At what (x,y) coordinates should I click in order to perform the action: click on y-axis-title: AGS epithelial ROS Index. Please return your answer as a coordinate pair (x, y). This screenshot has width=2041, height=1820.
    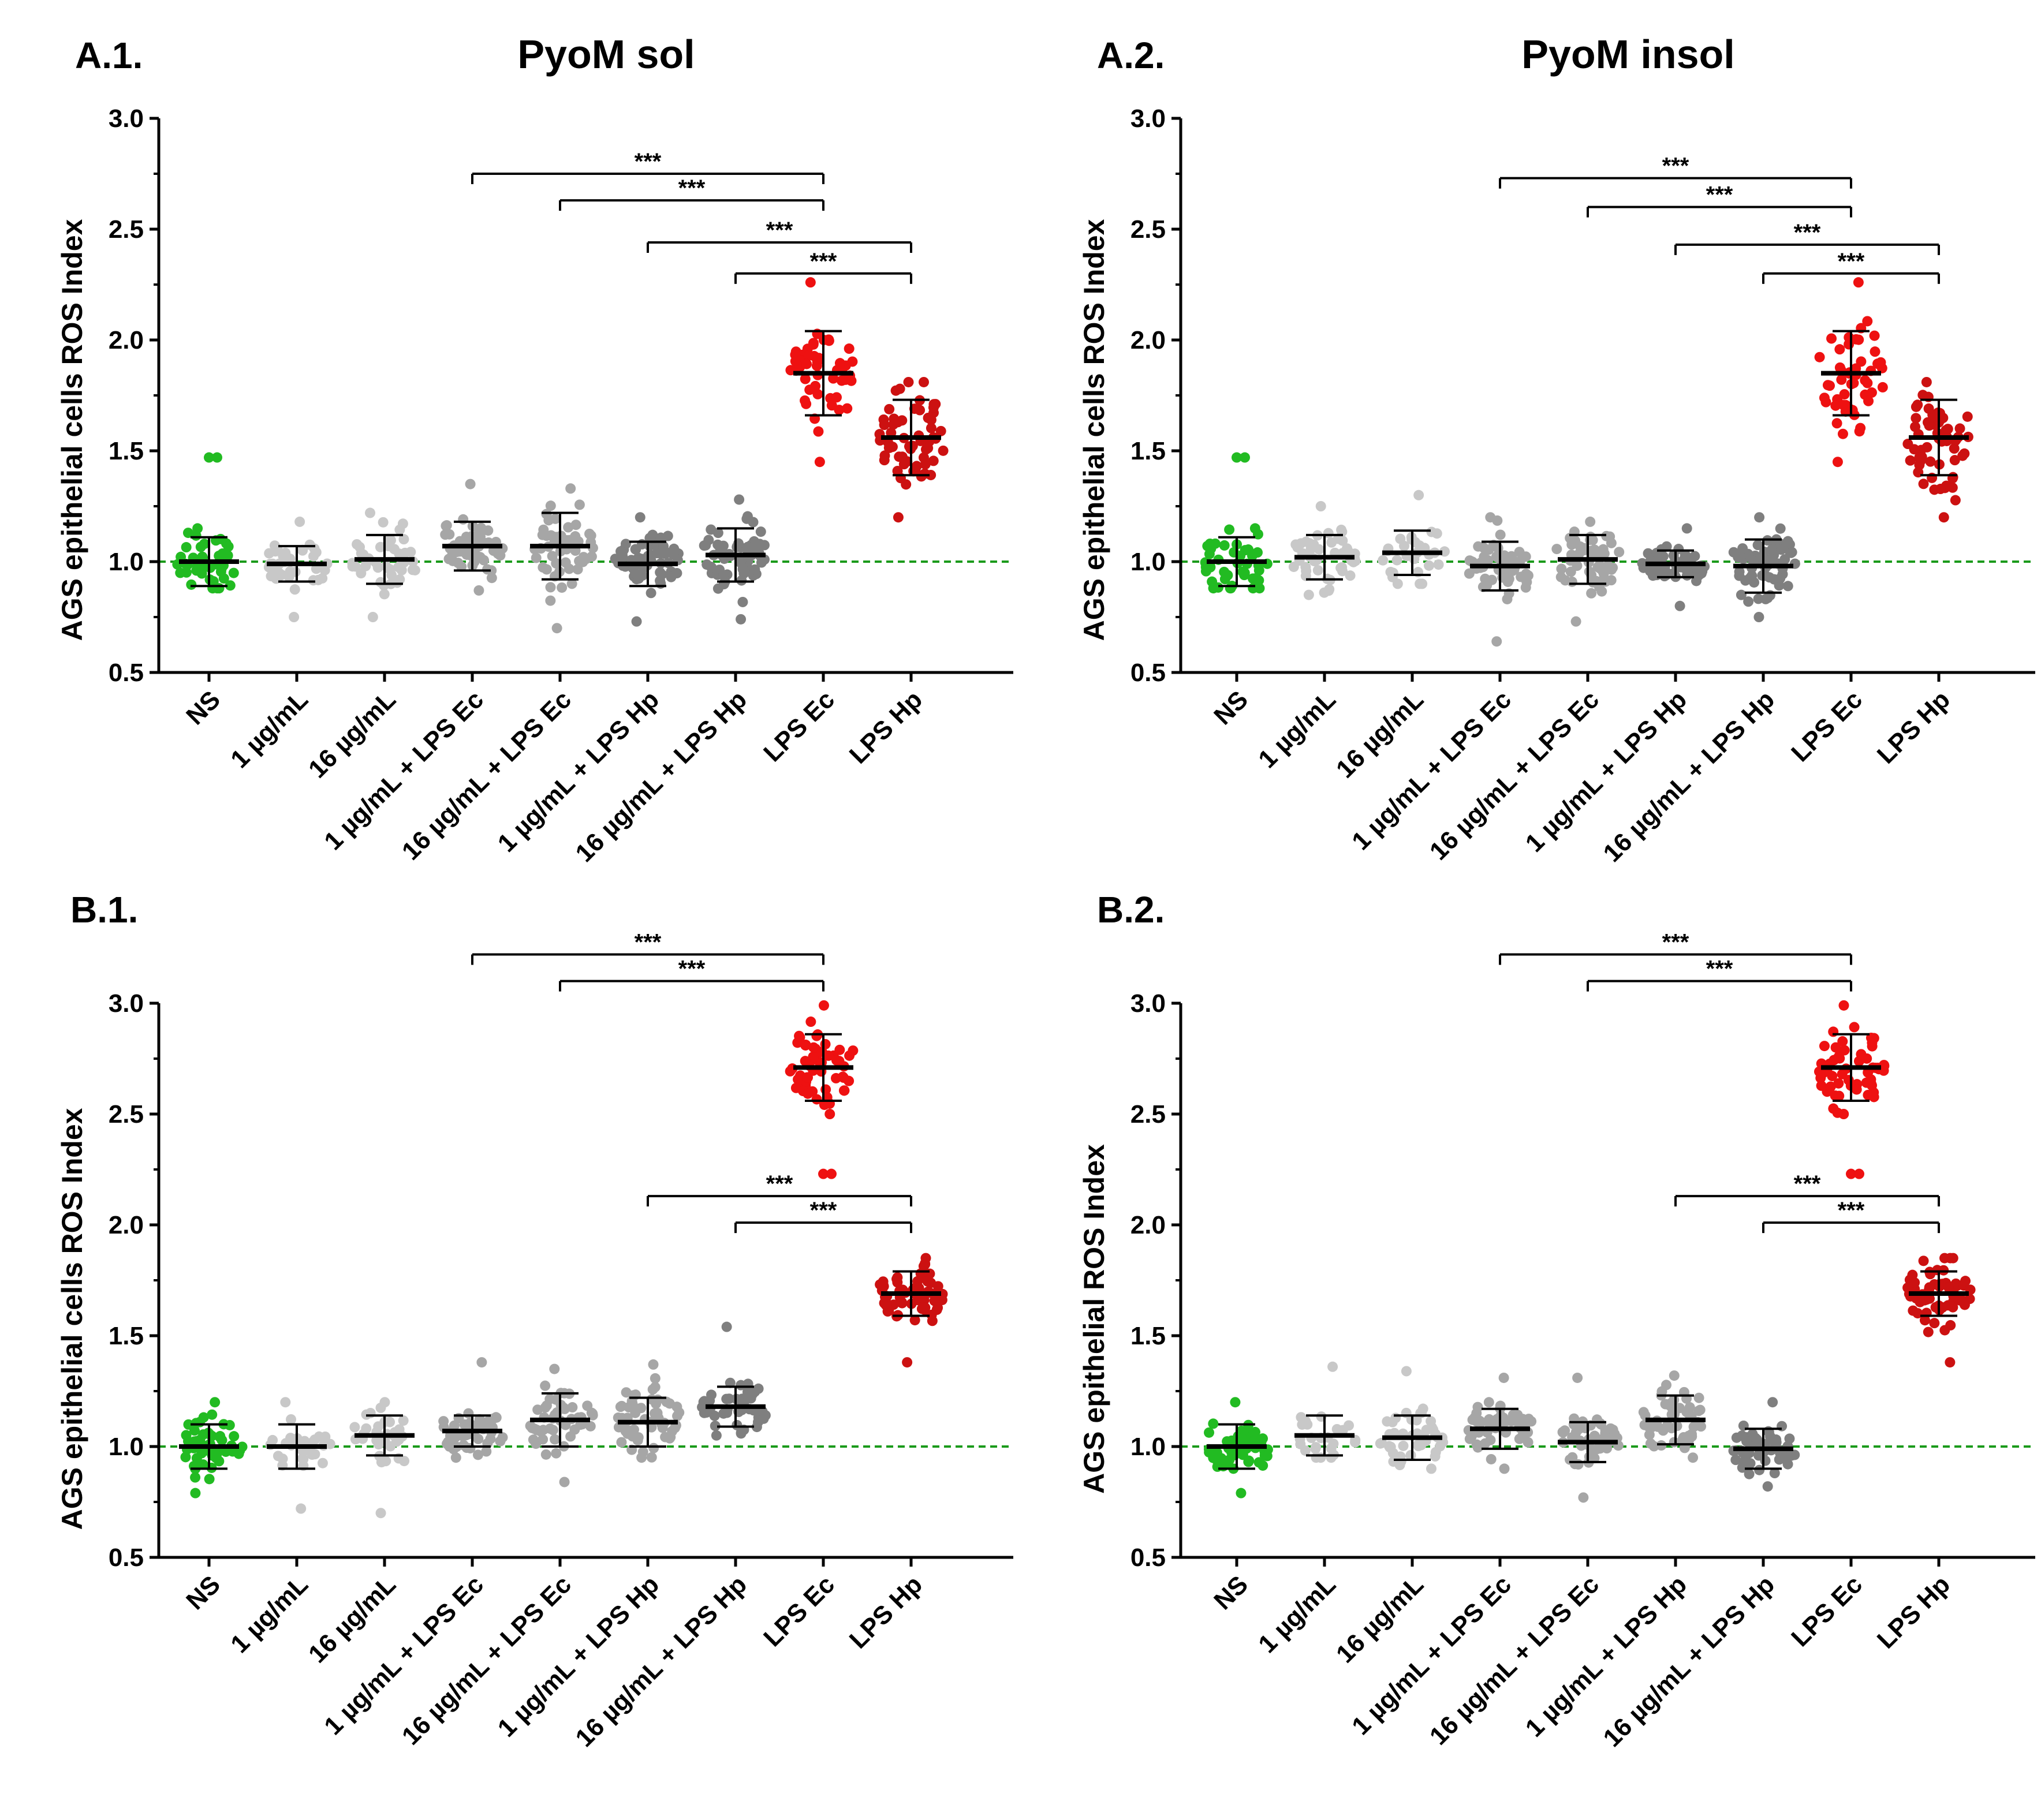
    Looking at the image, I should click on (1094, 1319).